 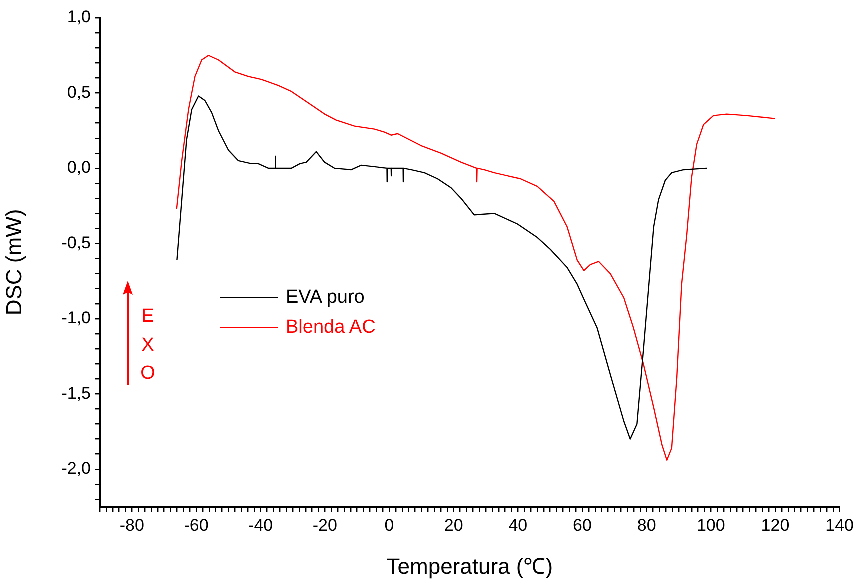 I want to click on x-tick-label: -60, so click(x=196, y=525).